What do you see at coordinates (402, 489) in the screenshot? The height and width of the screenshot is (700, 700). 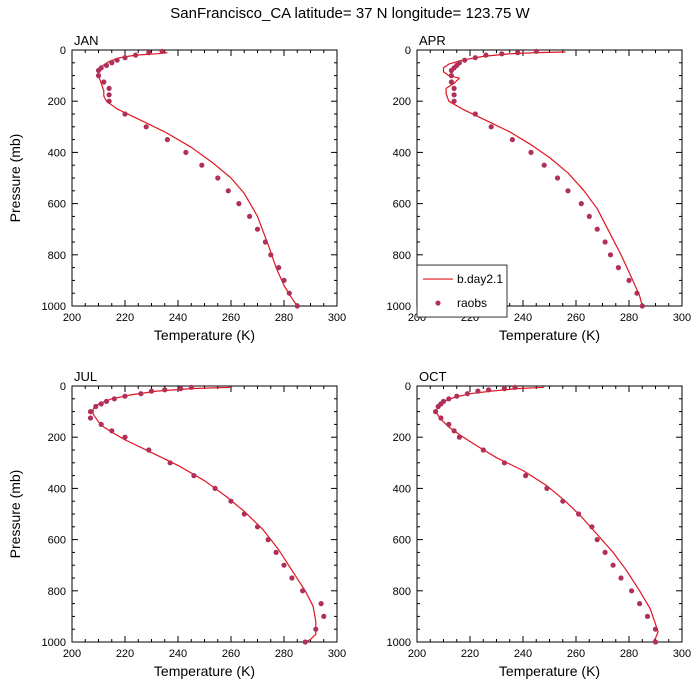 I see `y-tick-label: 400` at bounding box center [402, 489].